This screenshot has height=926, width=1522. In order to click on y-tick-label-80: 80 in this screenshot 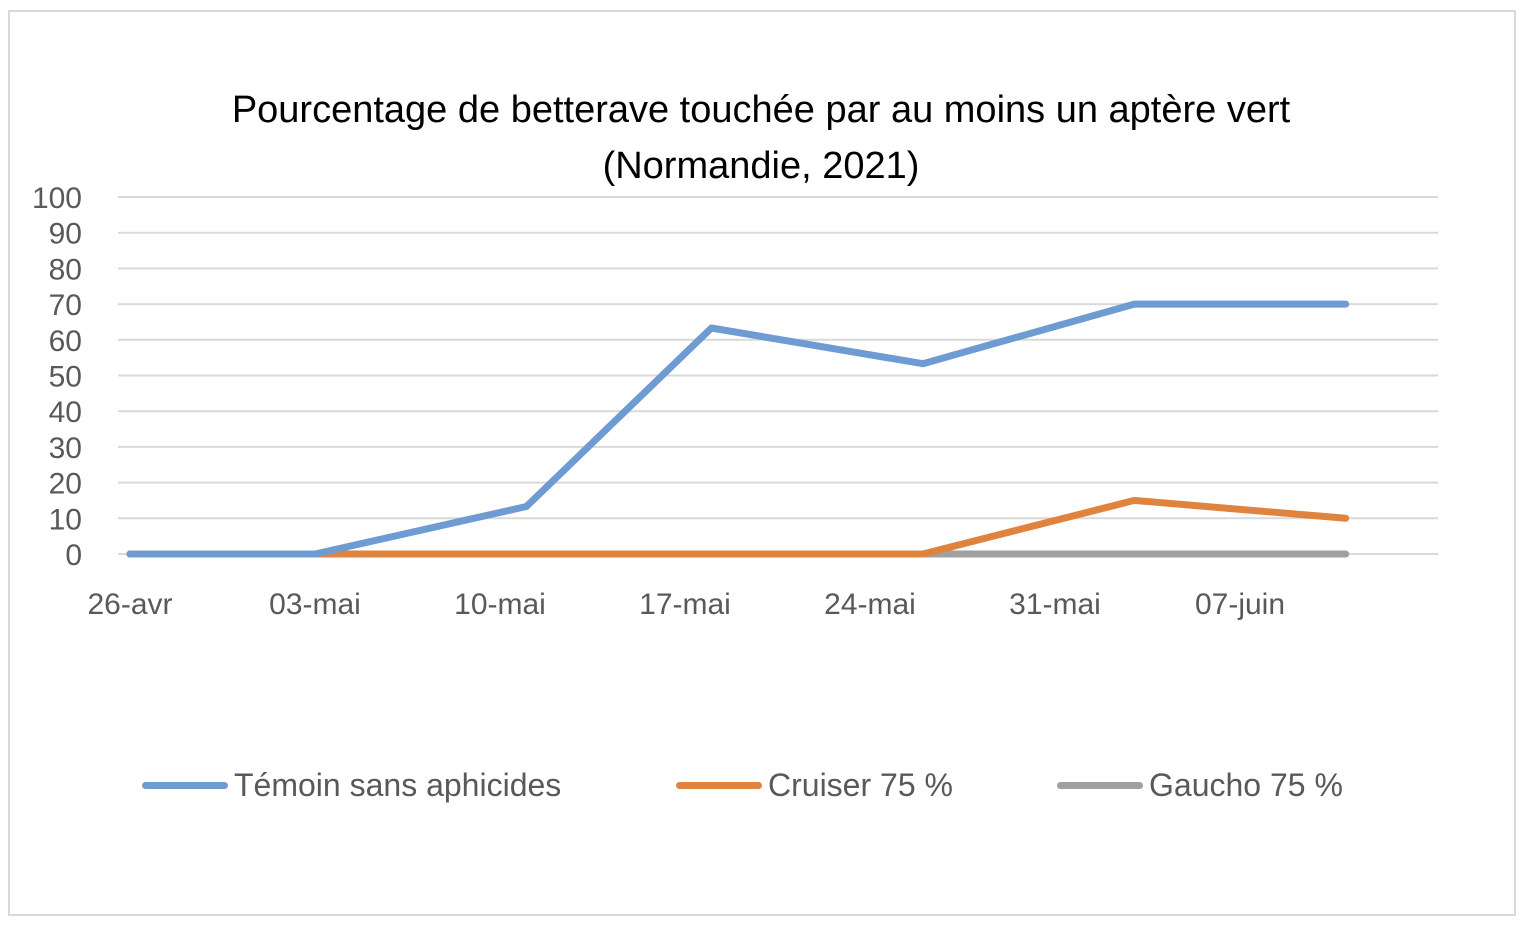, I will do `click(65, 269)`.